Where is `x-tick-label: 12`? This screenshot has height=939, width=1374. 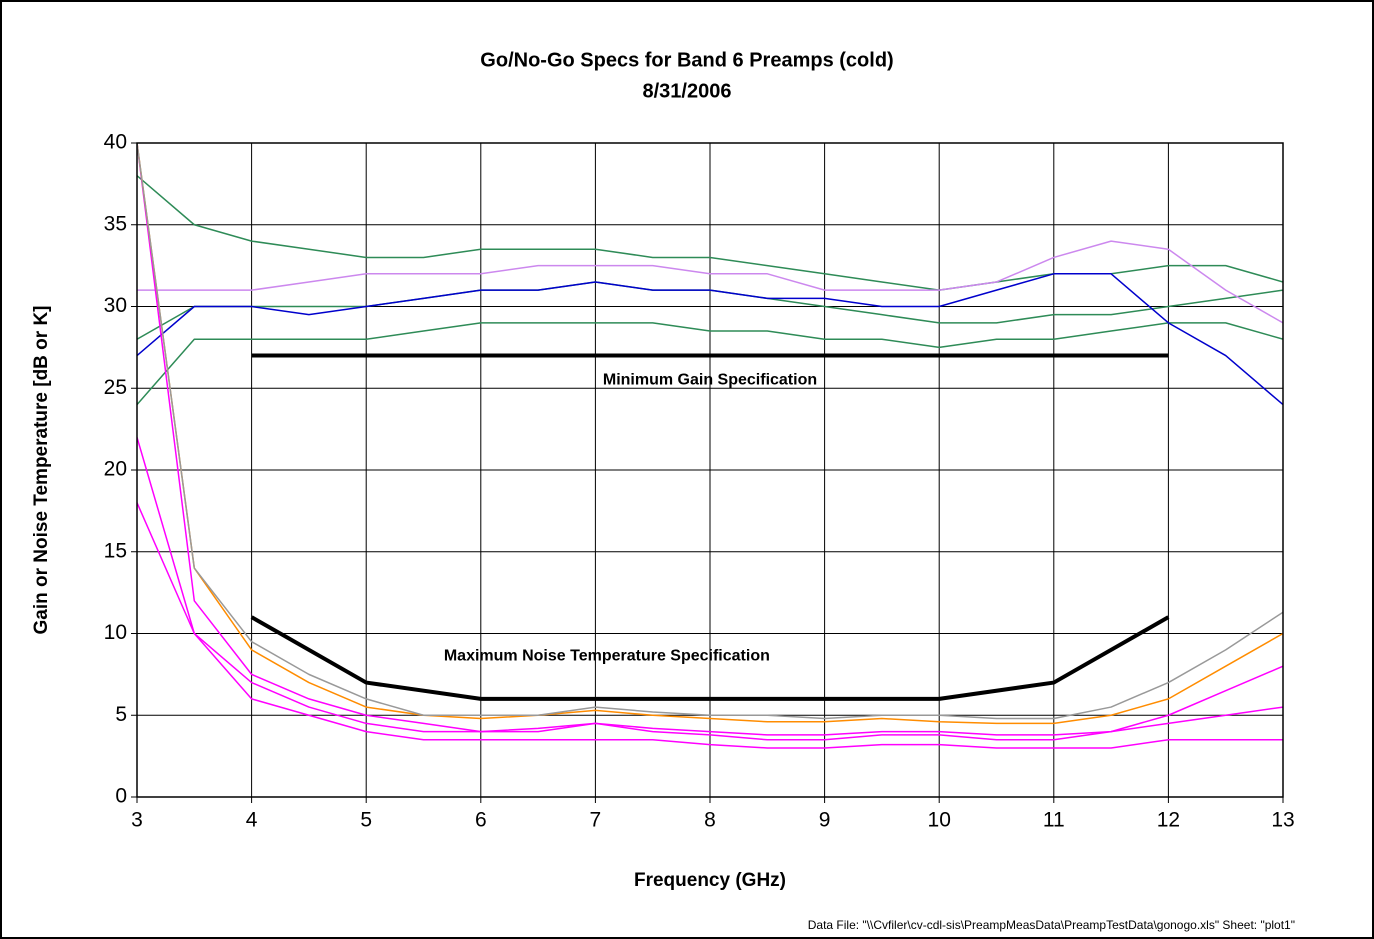
x-tick-label: 12 is located at coordinates (1168, 820).